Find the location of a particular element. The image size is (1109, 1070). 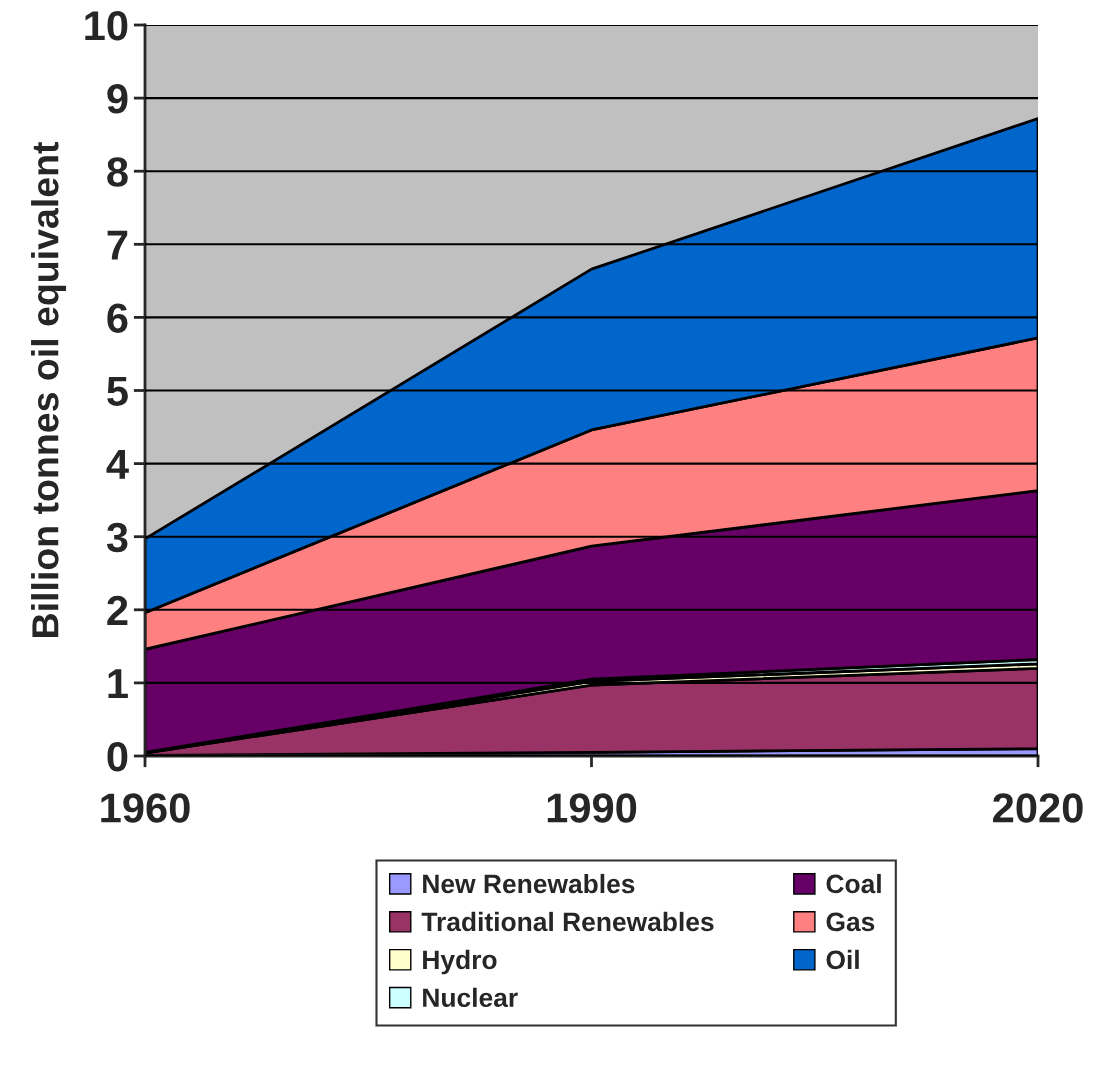

y-tick-label: 8 is located at coordinates (117, 172).